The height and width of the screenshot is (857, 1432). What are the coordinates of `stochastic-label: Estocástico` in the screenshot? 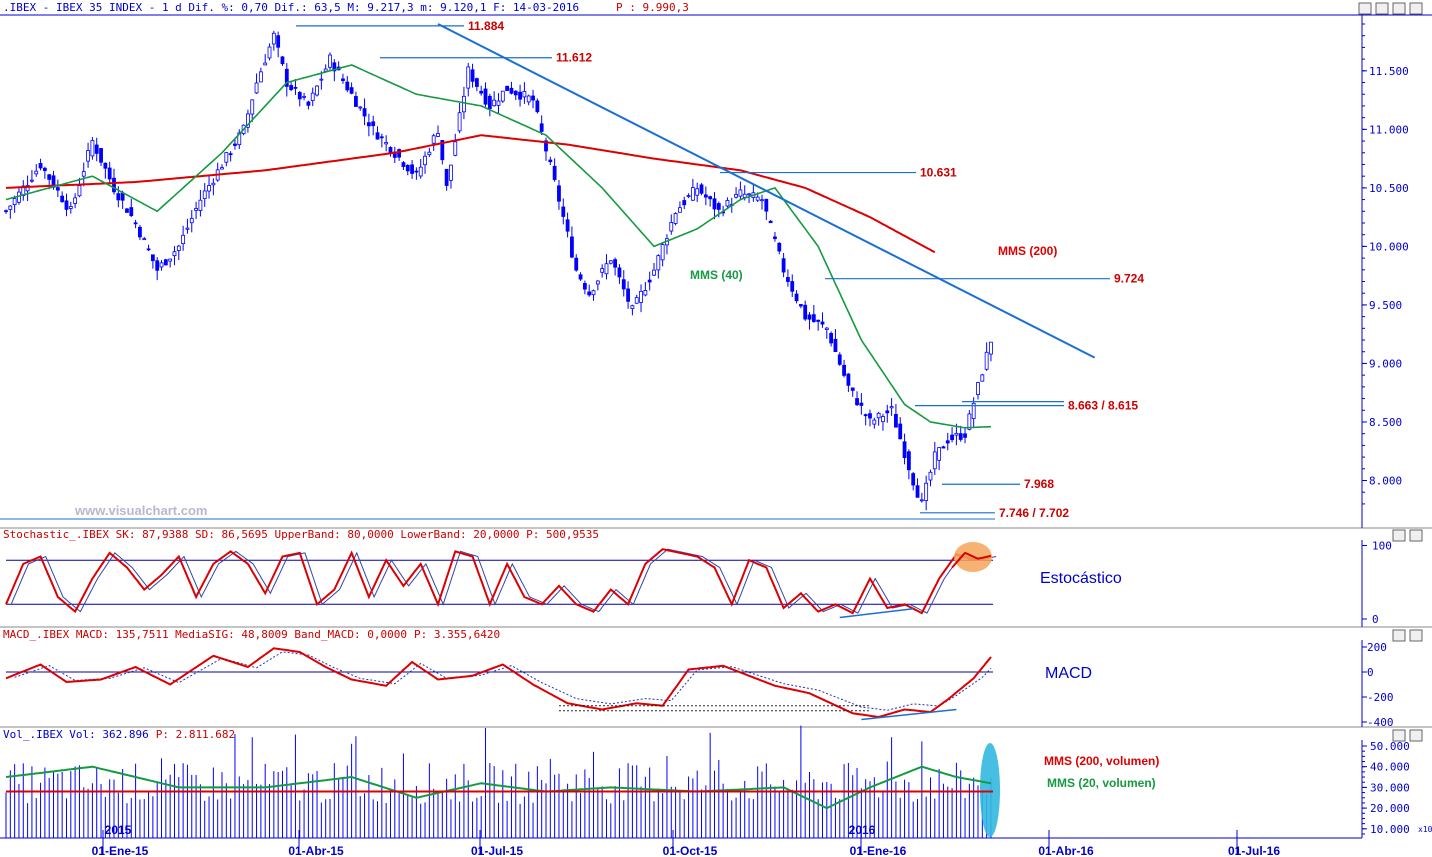 It's located at (1081, 578).